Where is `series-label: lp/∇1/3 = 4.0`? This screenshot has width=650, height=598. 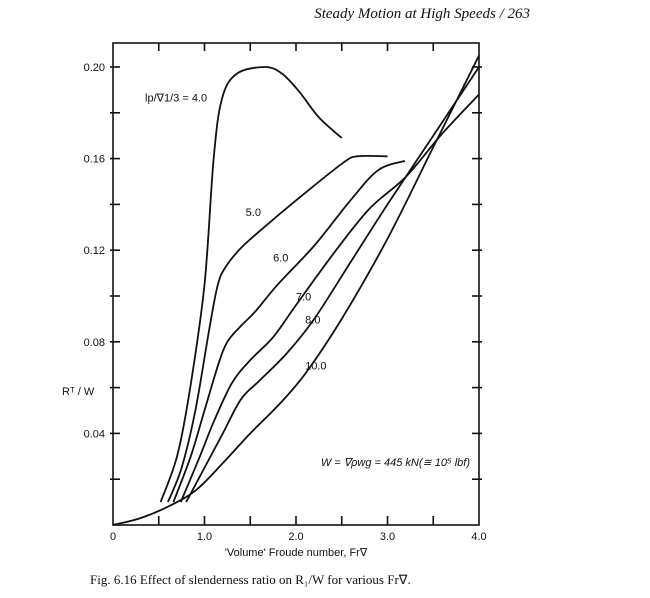 series-label: lp/∇1/3 = 4.0 is located at coordinates (176, 98).